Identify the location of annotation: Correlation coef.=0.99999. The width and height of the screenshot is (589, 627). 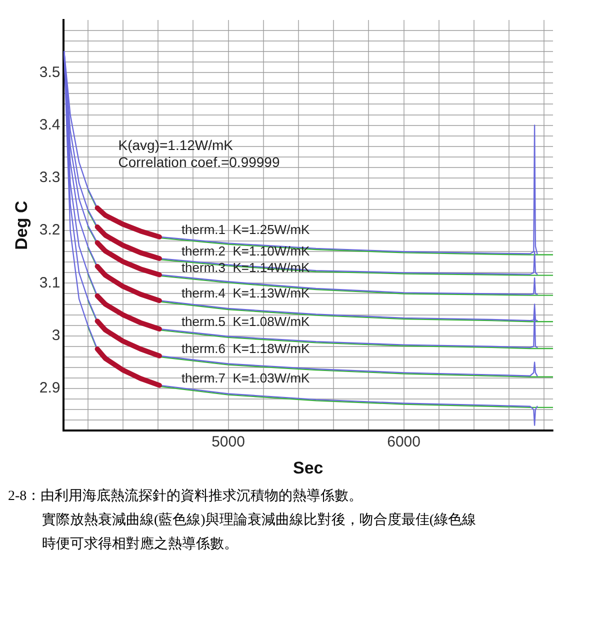
(199, 162).